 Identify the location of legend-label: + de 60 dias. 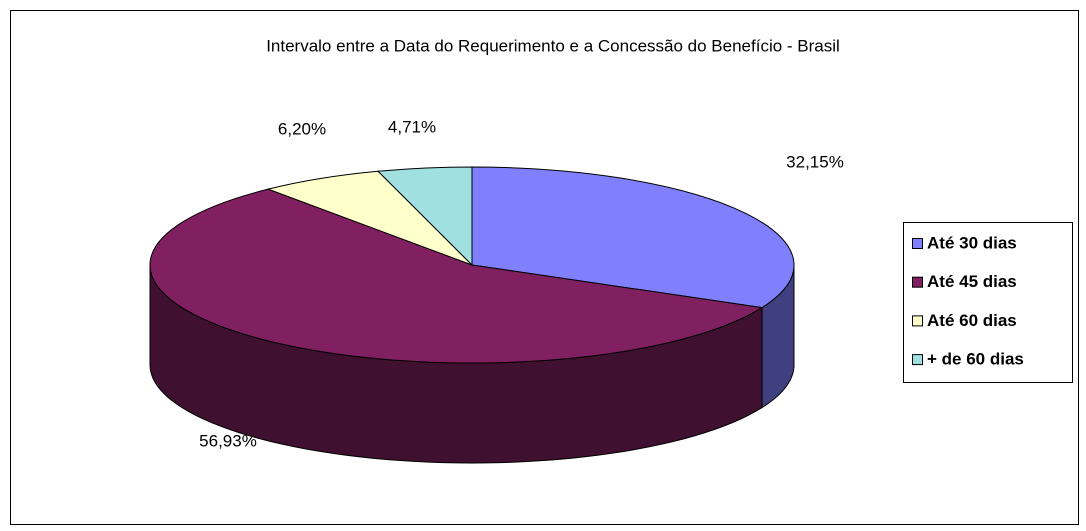
(975, 359).